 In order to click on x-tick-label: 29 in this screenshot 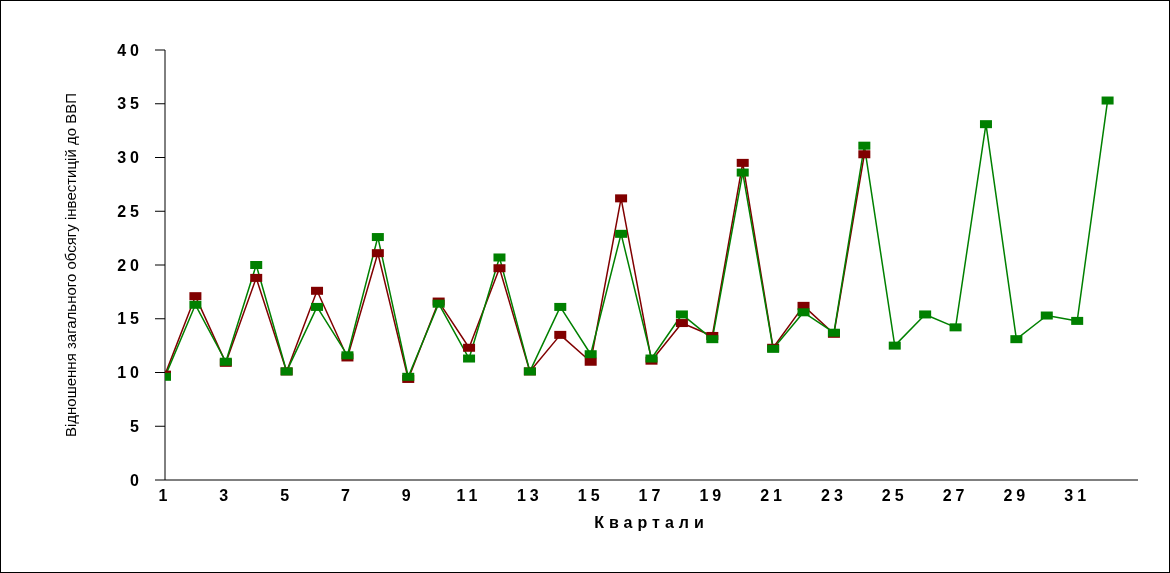, I will do `click(1016, 496)`.